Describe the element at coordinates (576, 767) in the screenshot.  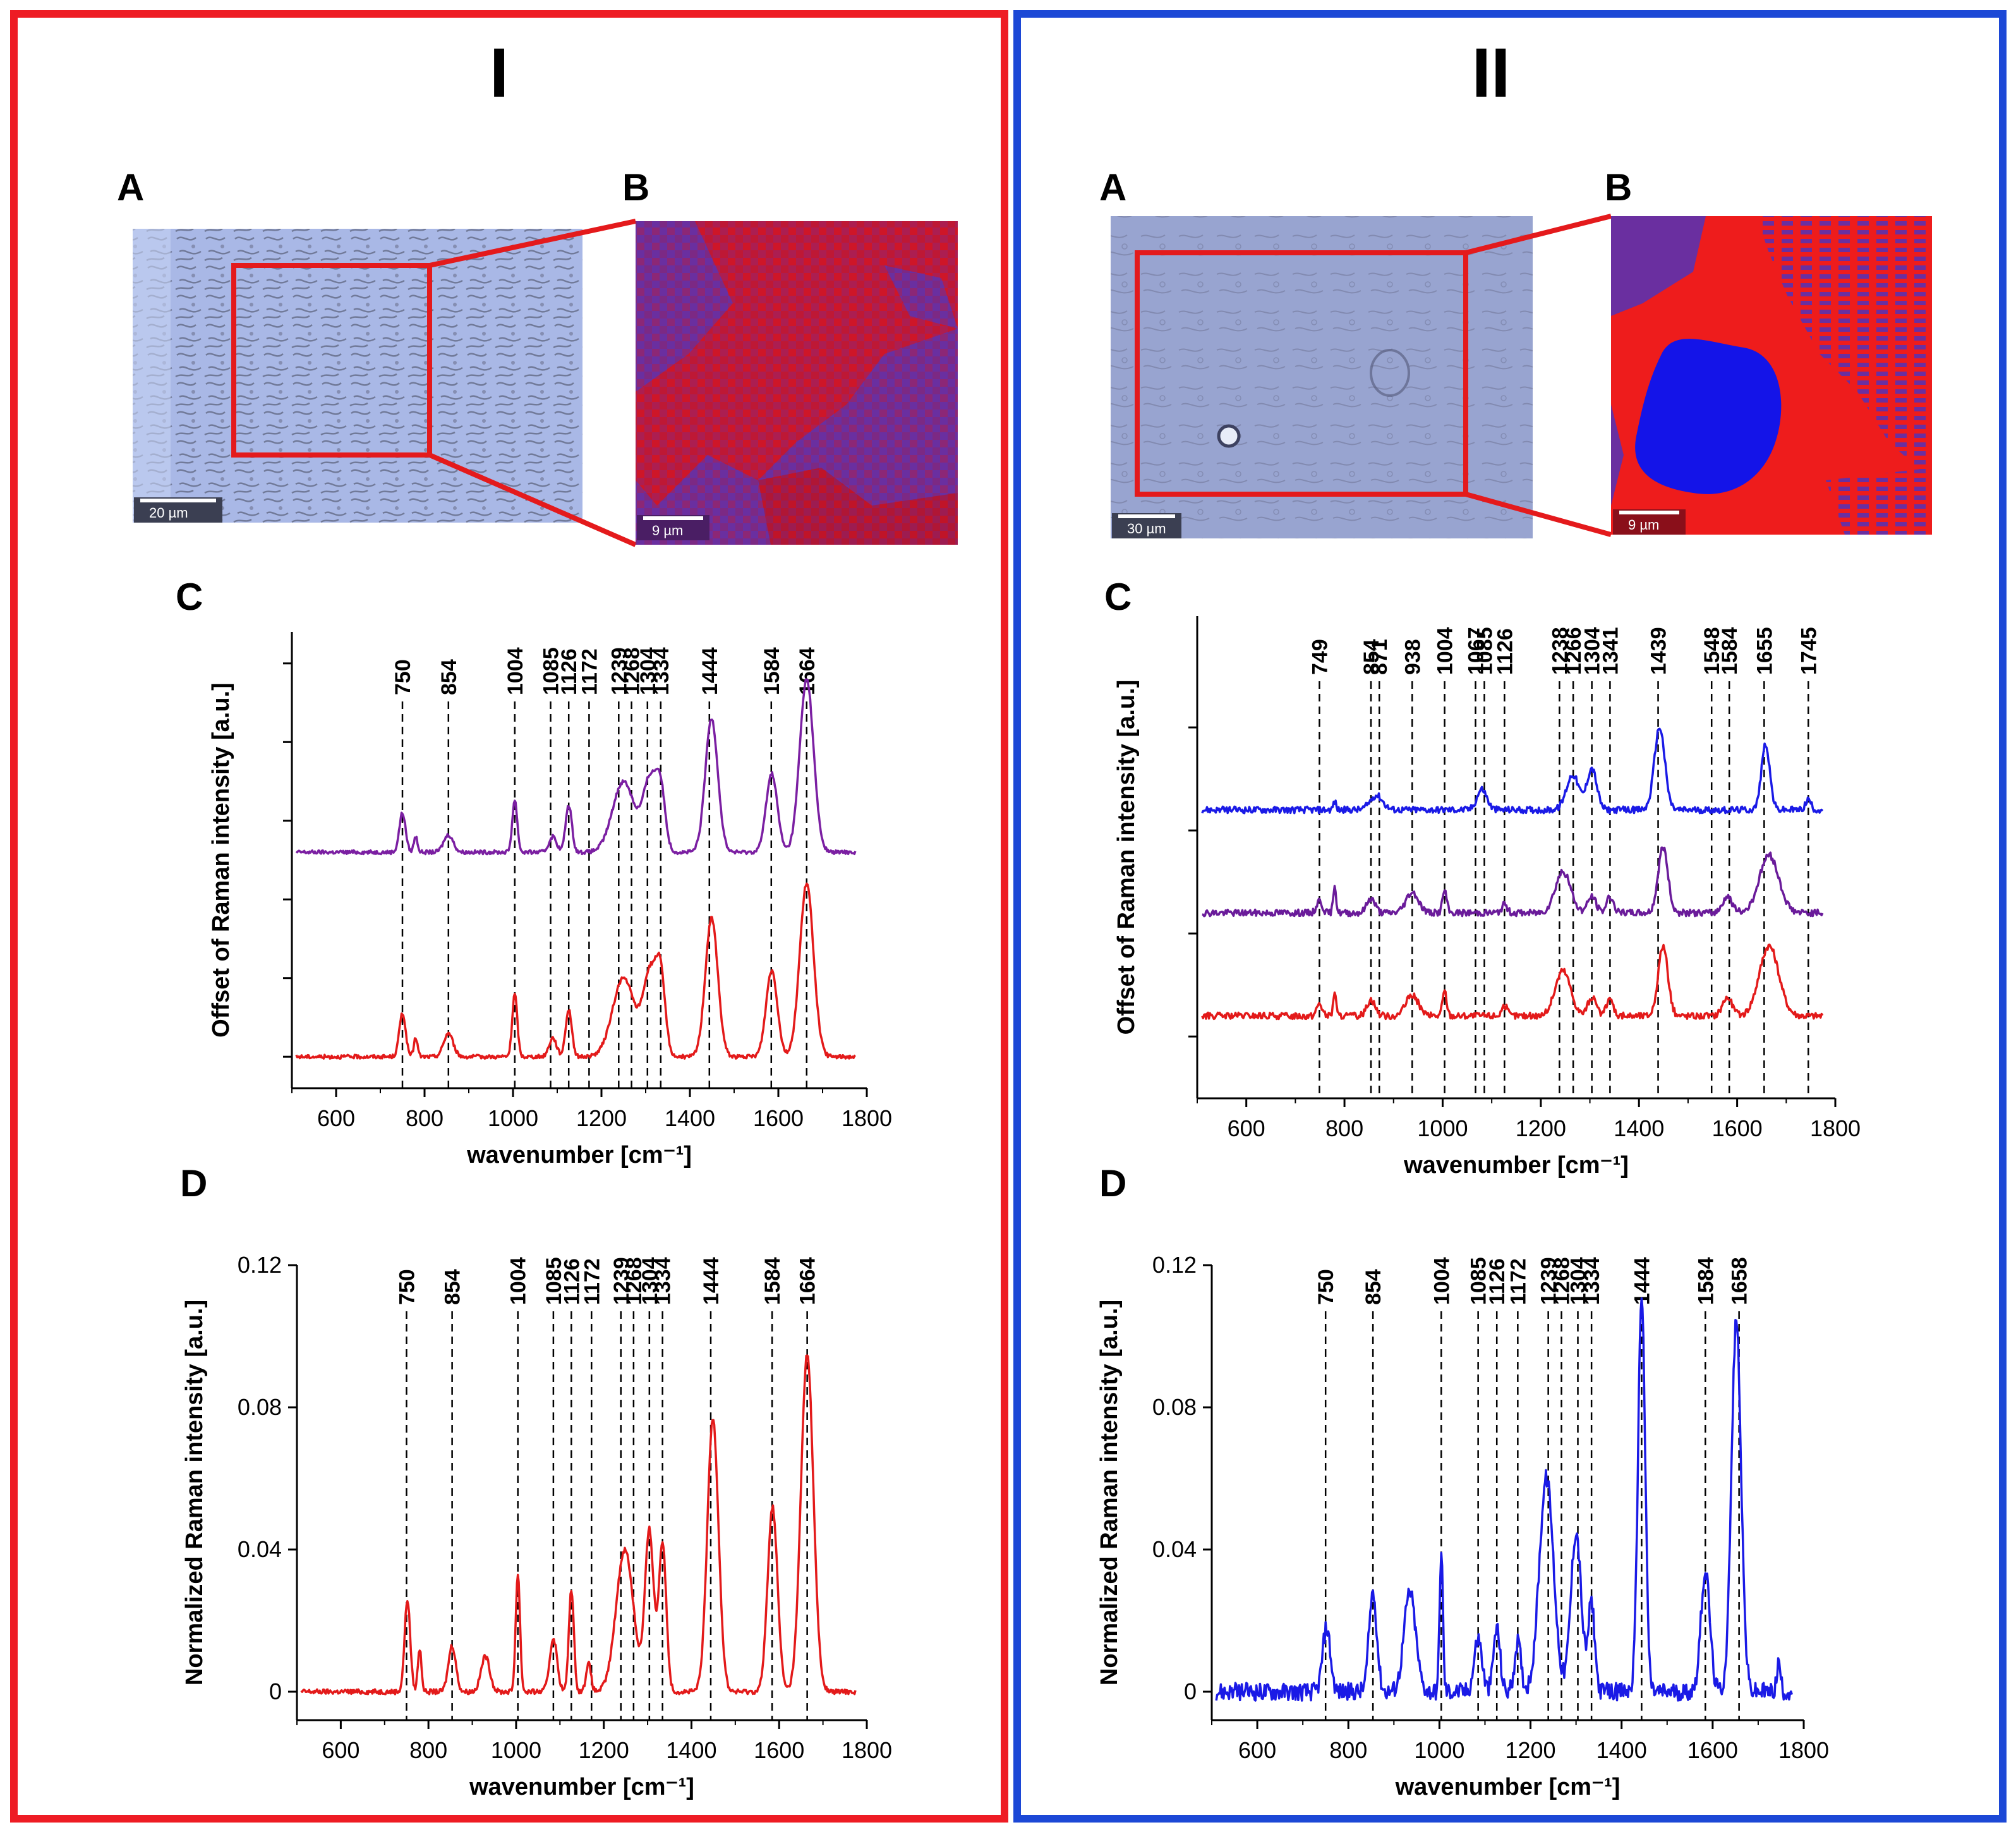
I see `series-line-purple` at that location.